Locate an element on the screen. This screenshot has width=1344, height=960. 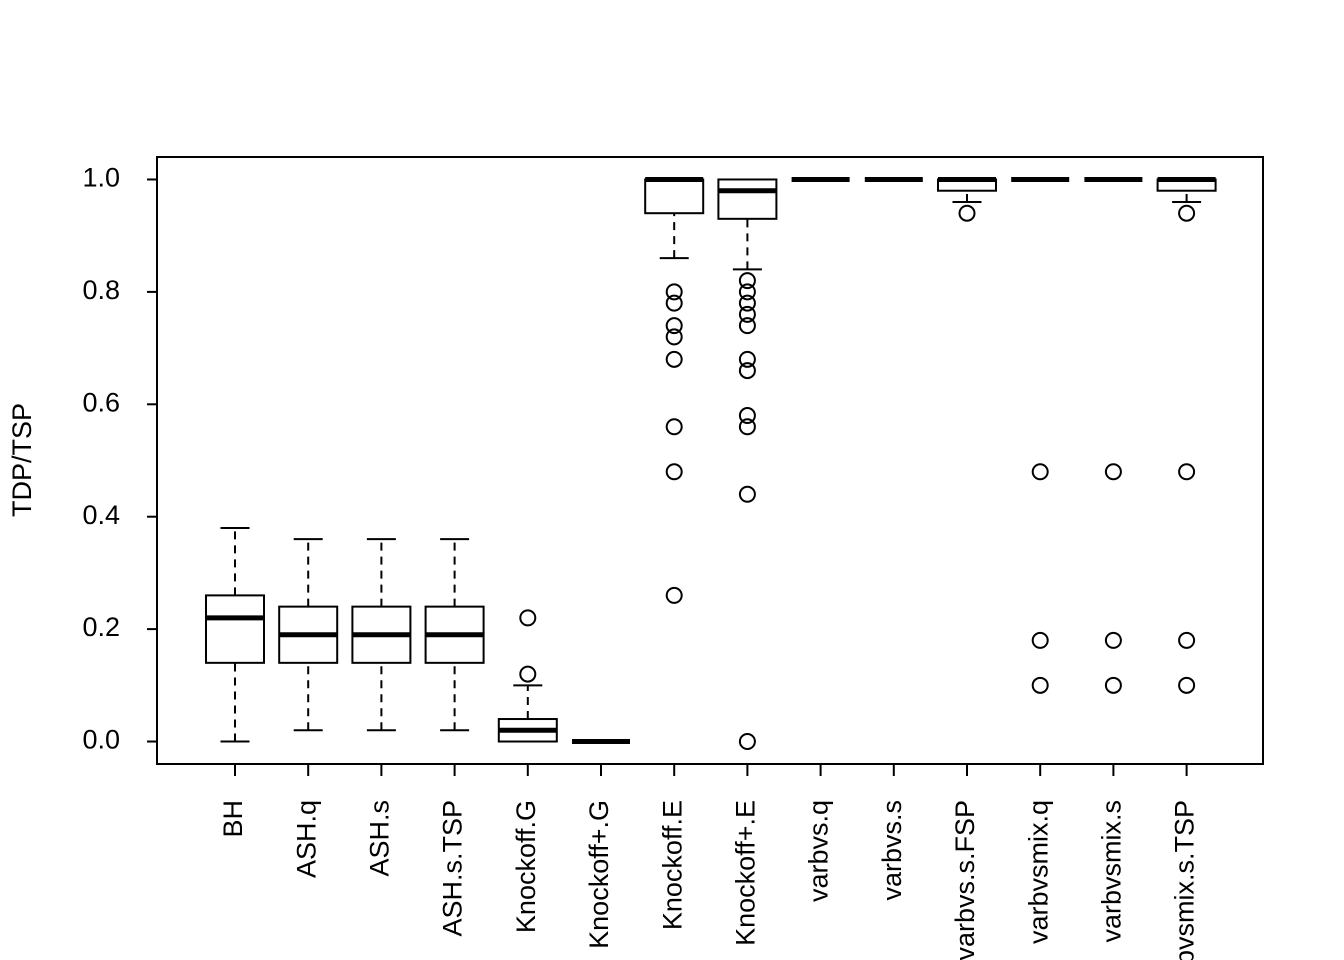
x-tick-label: ASH.s is located at coordinates (380, 838).